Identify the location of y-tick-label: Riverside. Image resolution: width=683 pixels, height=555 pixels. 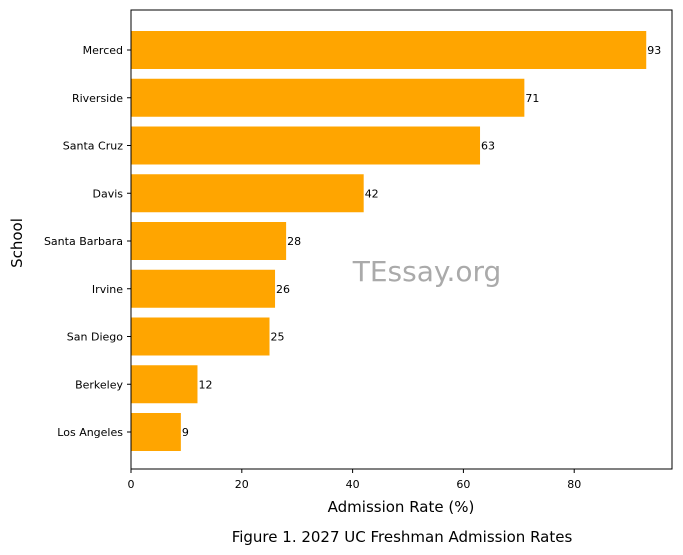
(97, 98).